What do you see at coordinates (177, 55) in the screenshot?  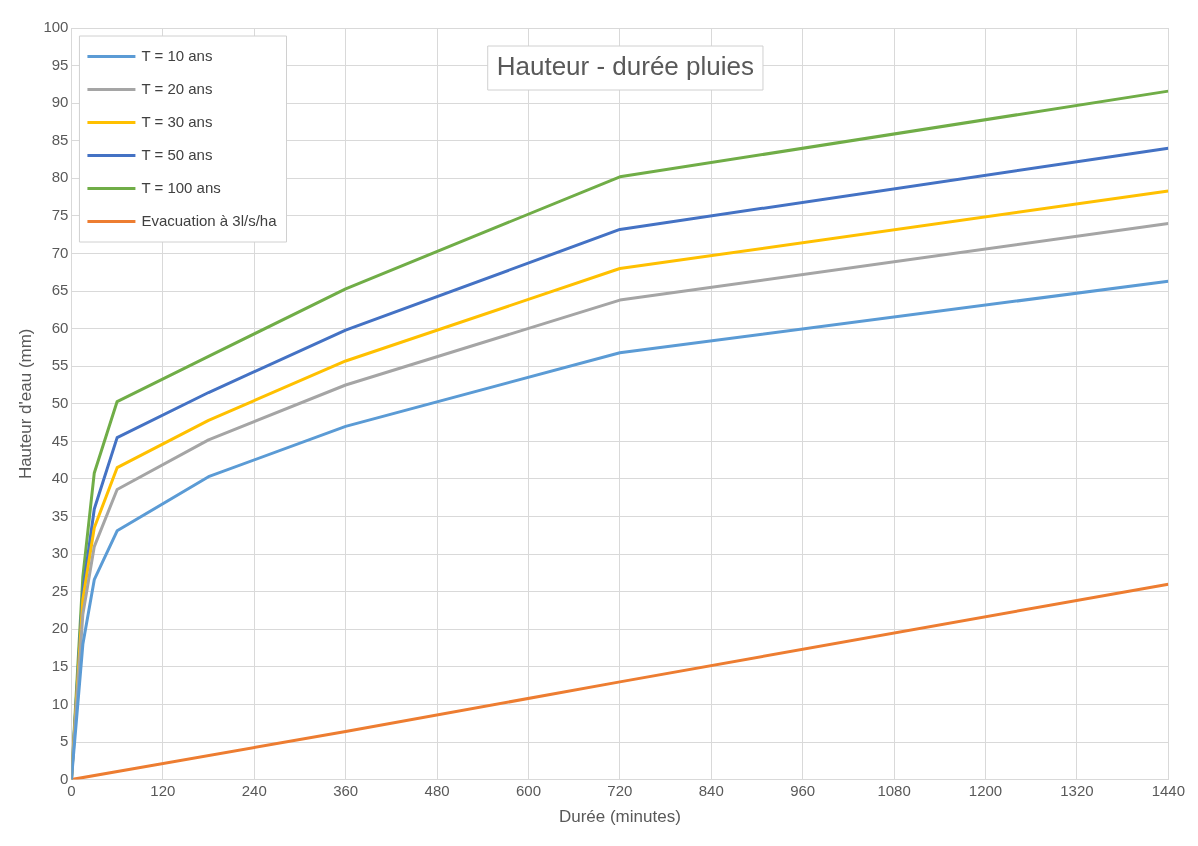 I see `legend-label: T = 10 ans` at bounding box center [177, 55].